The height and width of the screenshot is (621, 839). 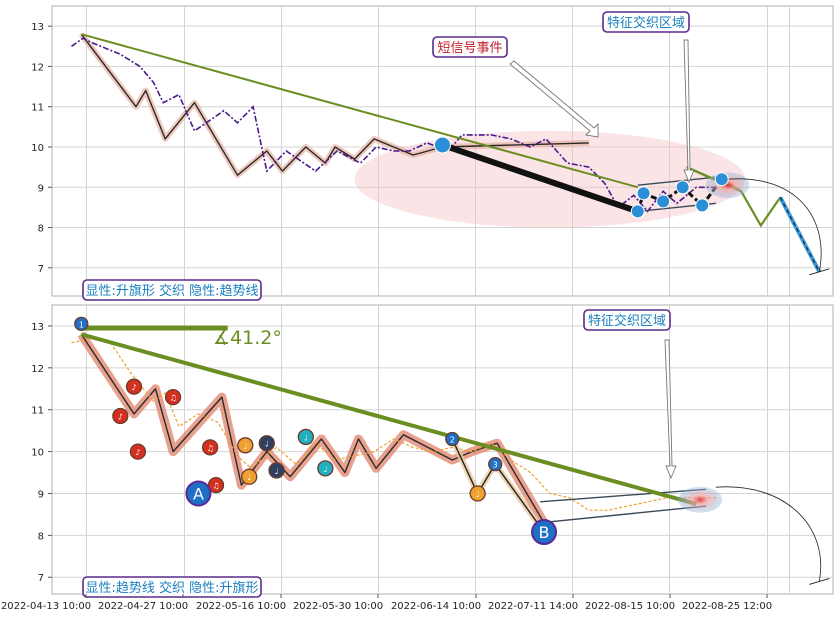 What do you see at coordinates (540, 178) in the screenshot?
I see `breakdown-segment` at bounding box center [540, 178].